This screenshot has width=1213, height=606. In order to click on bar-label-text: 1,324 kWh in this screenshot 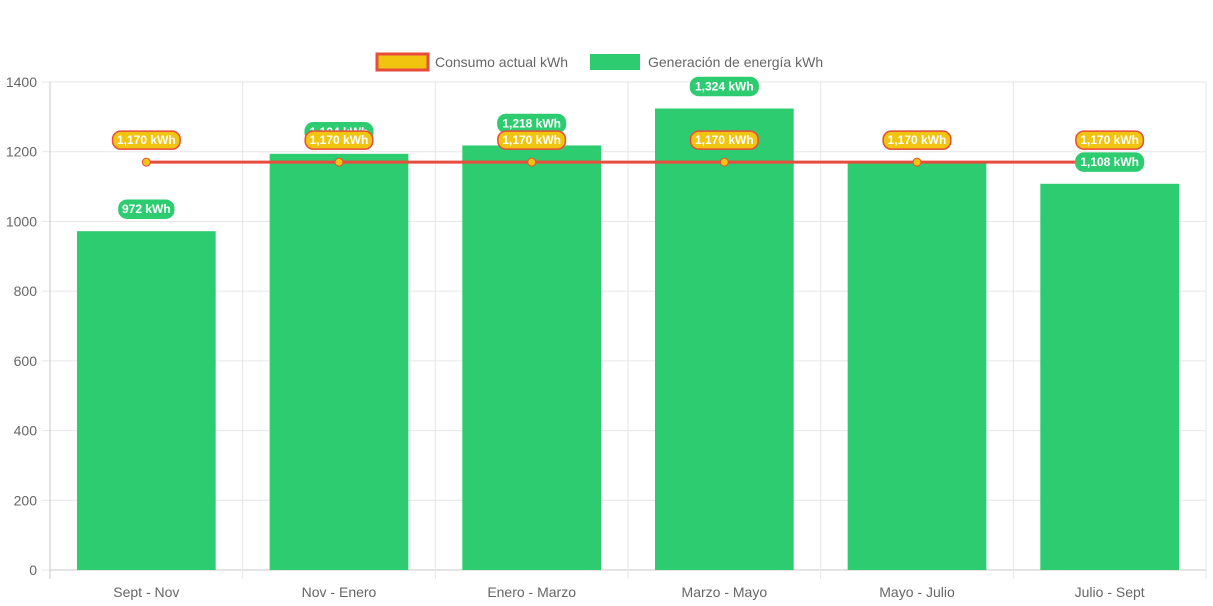, I will do `click(724, 86)`.